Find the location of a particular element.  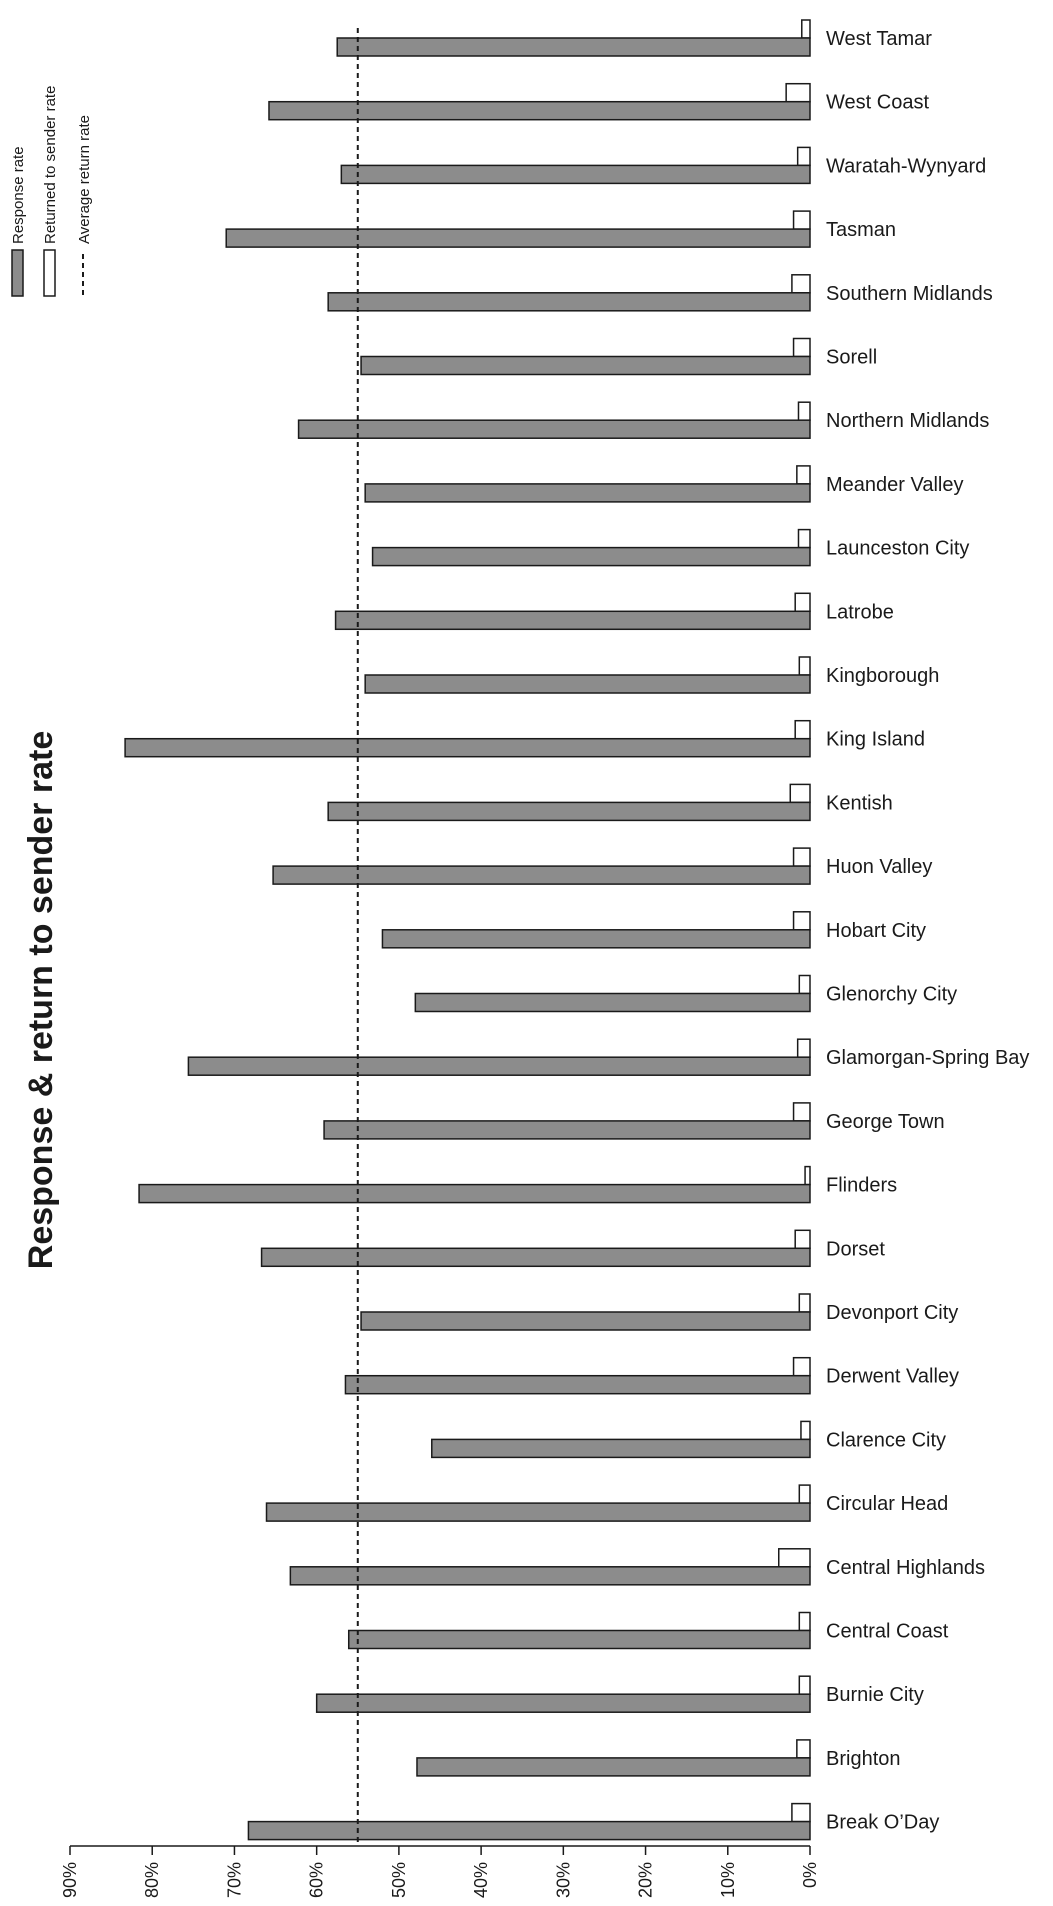

x-tick-label: 20% is located at coordinates (646, 1880).